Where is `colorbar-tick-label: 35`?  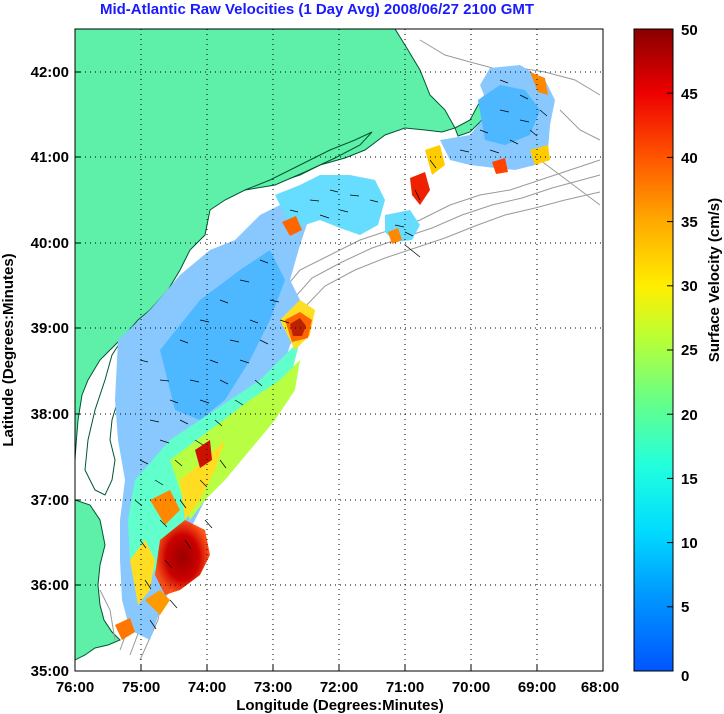
colorbar-tick-label: 35 is located at coordinates (689, 222).